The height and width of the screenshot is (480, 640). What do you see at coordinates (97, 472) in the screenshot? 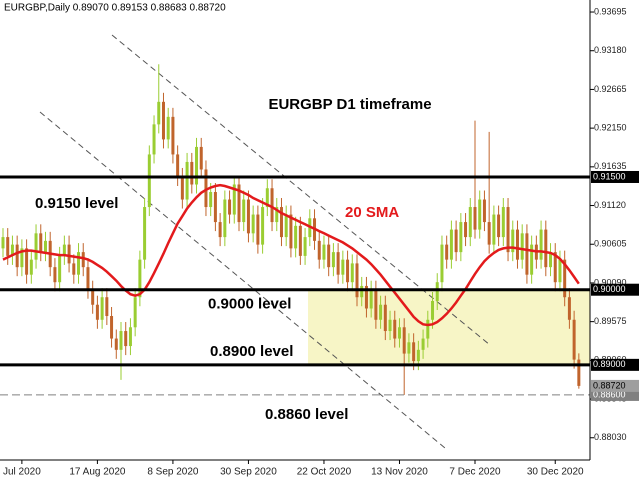
I see `x-tick-label: 17 Aug 2020` at bounding box center [97, 472].